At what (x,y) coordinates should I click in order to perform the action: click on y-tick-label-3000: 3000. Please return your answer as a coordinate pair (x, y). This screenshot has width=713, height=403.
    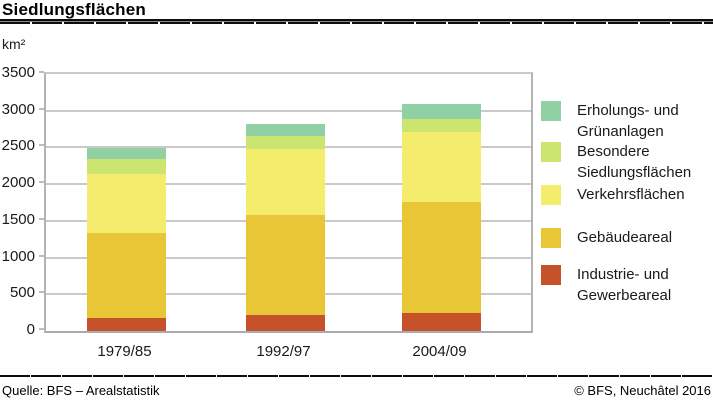
    Looking at the image, I should click on (18, 109).